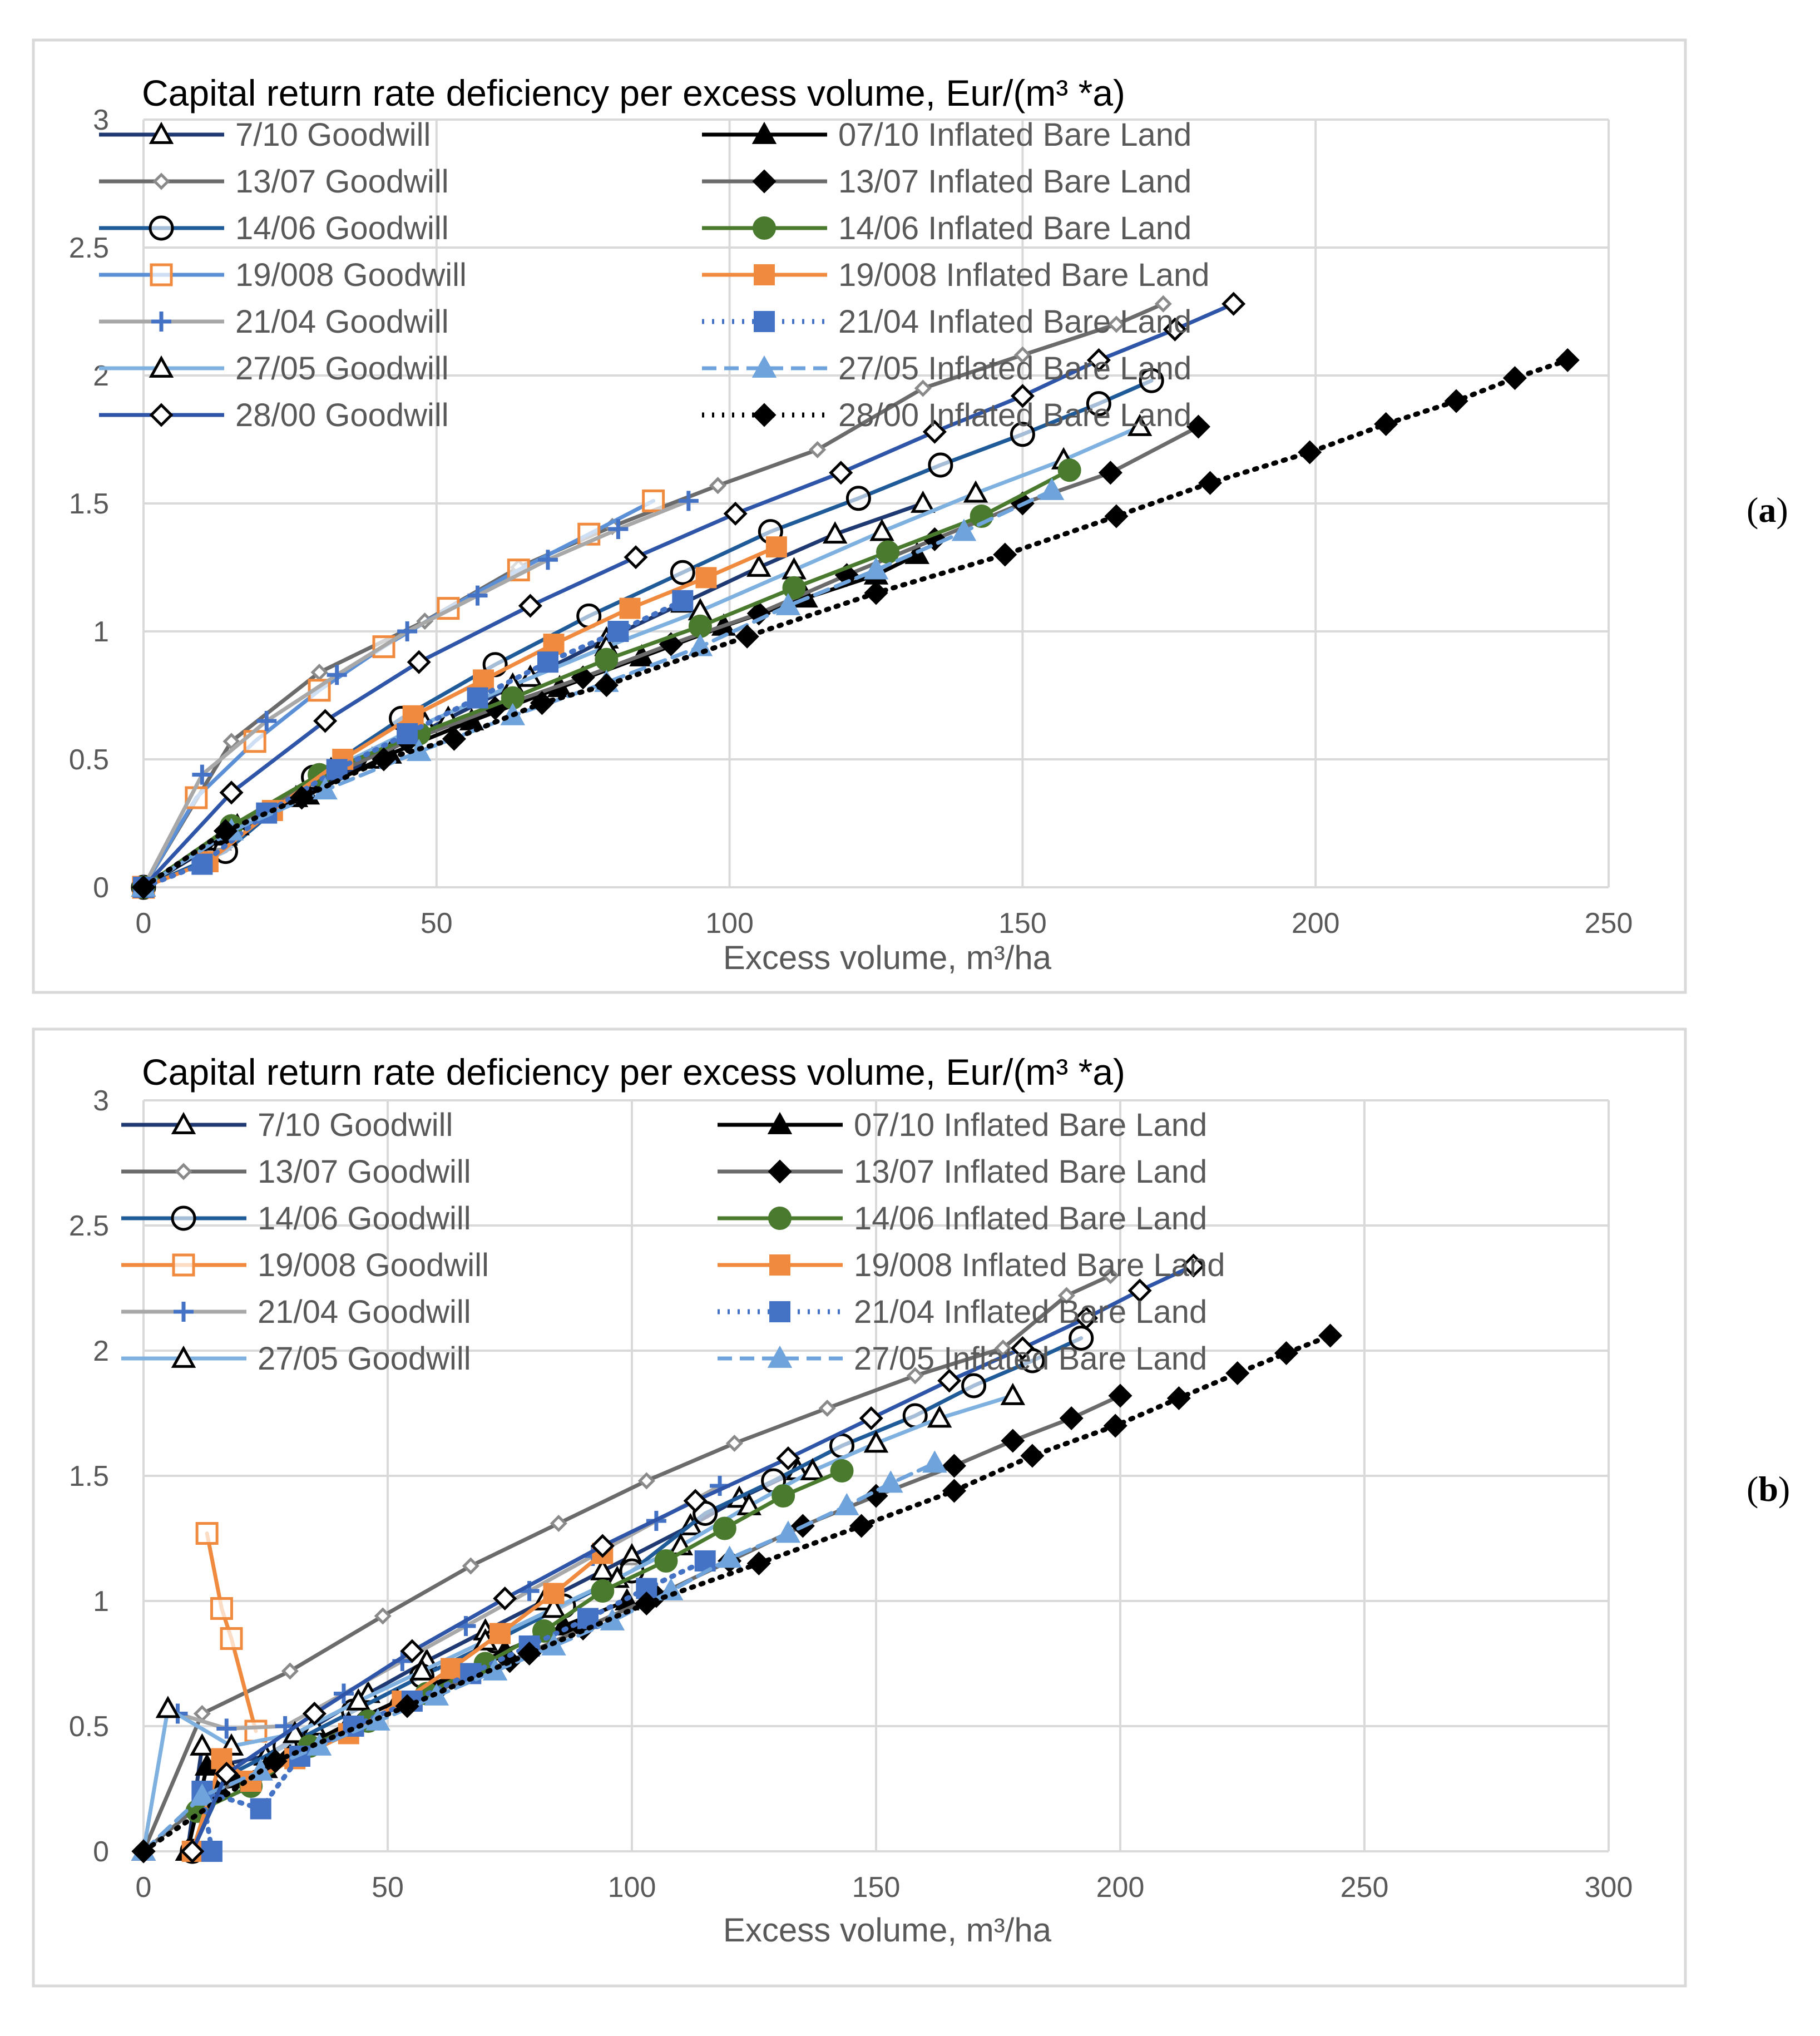  I want to click on legend-label: 13/07 Inflated Bare Land, so click(1030, 1172).